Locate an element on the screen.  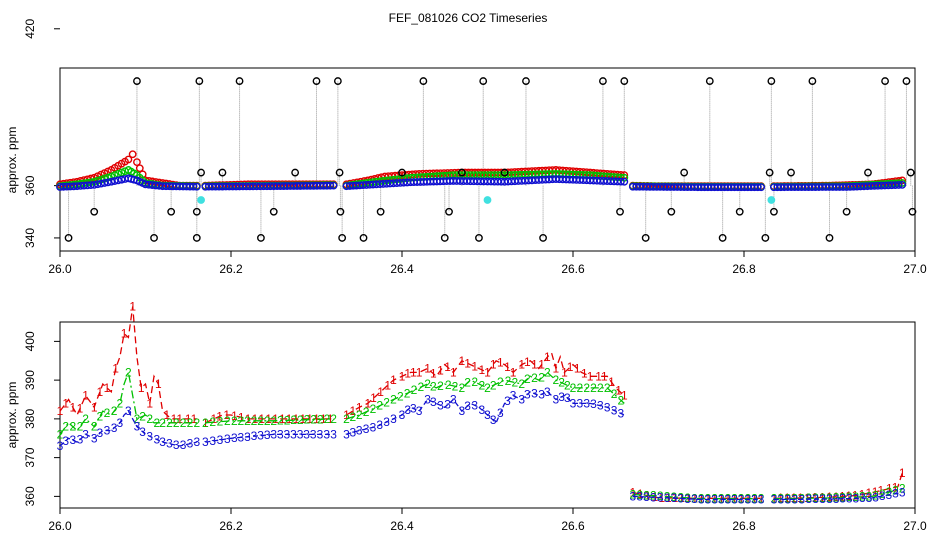
x-tick-label: 27.0 is located at coordinates (915, 269).